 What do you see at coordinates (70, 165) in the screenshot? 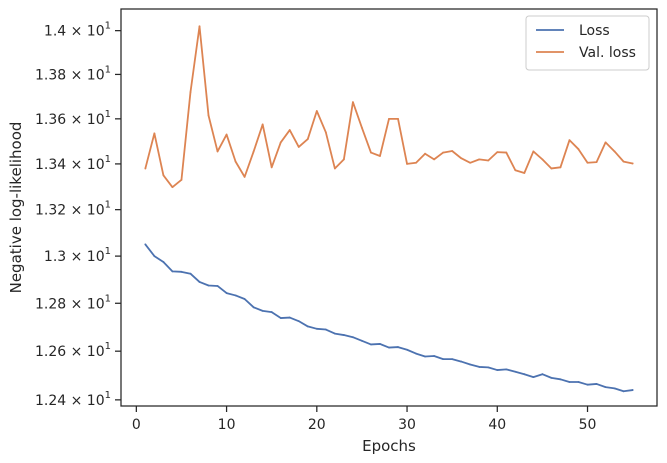
I see `y-tick-mantissa: 1.34 × 10` at bounding box center [70, 165].